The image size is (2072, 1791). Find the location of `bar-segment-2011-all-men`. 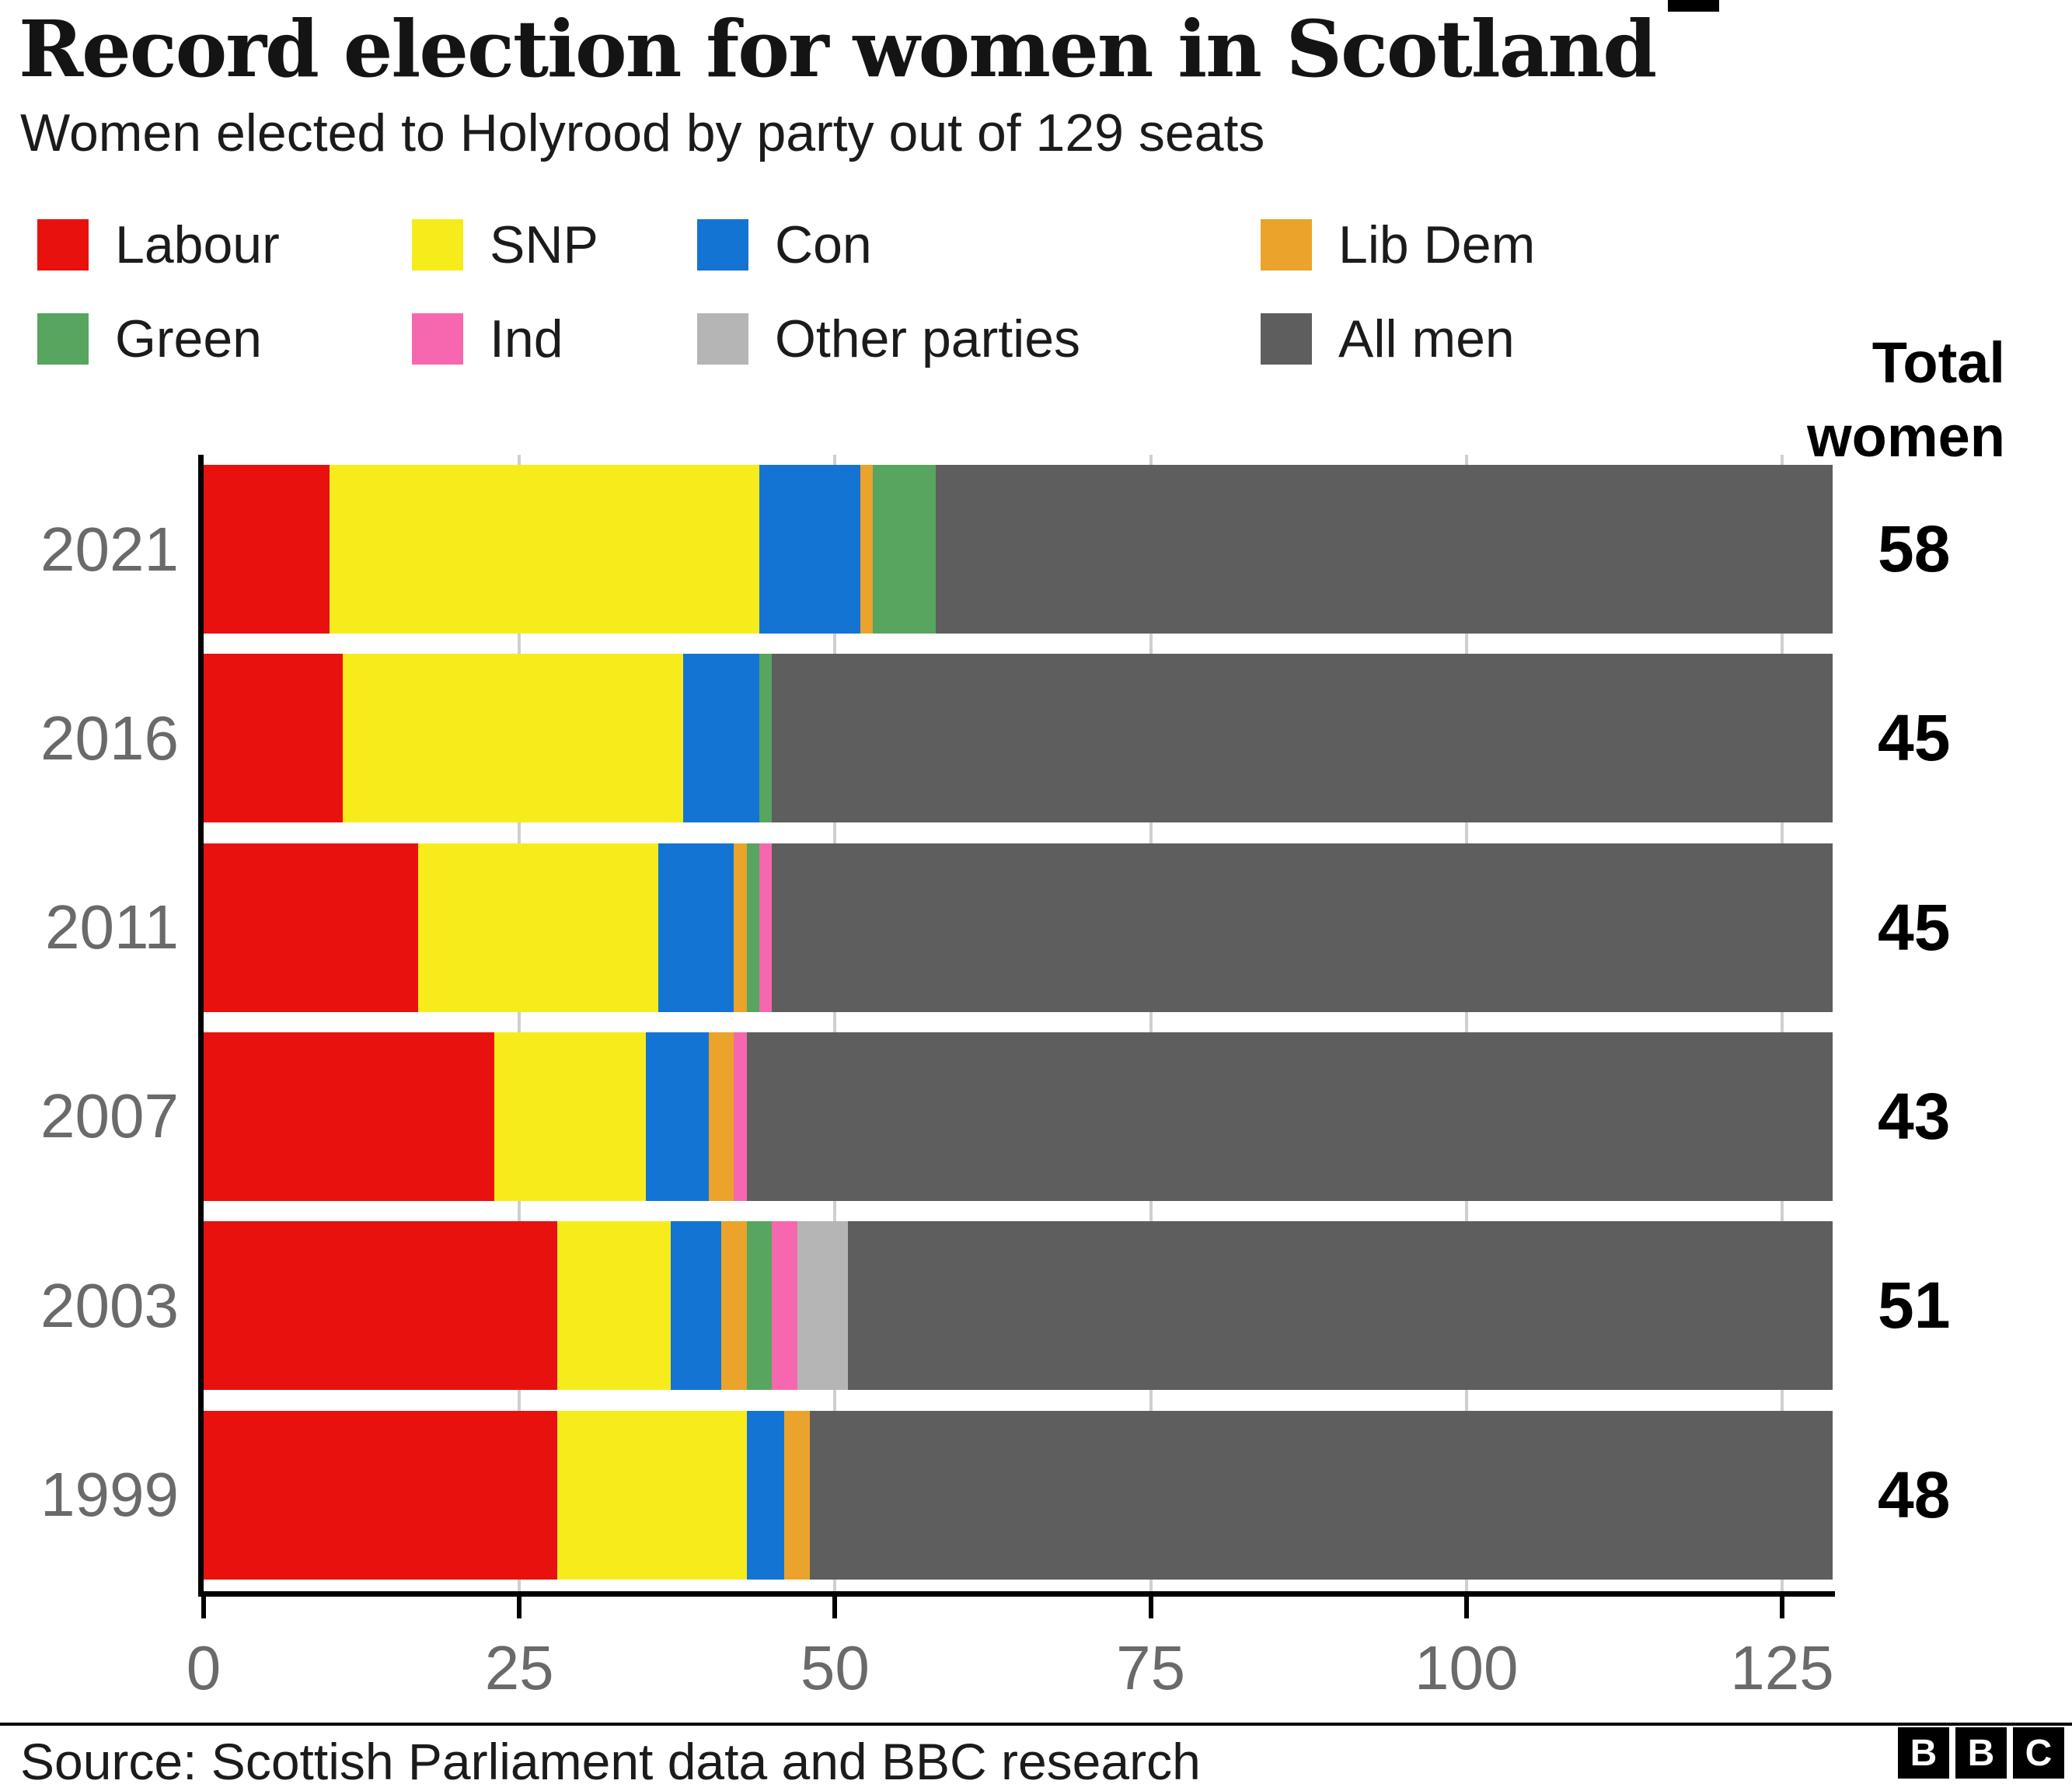

bar-segment-2011-all-men is located at coordinates (1302, 927).